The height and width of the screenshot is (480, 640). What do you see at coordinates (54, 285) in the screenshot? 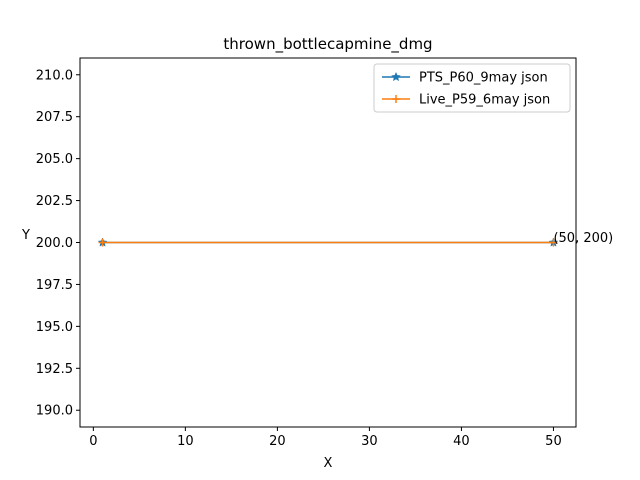
I see `y-tick-label: 197.5` at bounding box center [54, 285].